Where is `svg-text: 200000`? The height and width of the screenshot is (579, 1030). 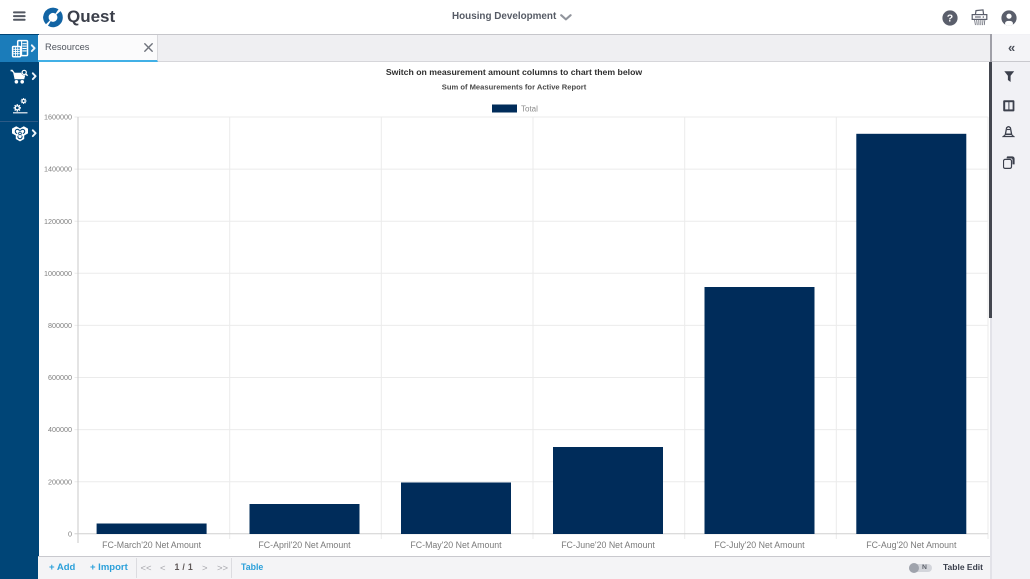 svg-text: 200000 is located at coordinates (60, 481).